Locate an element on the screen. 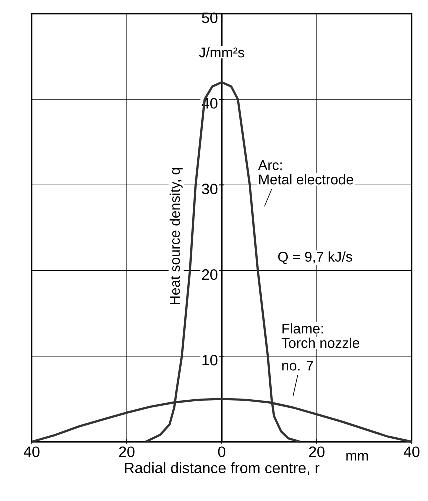 Image resolution: width=428 pixels, height=501 pixels. y-axis-title: Heat source density, q is located at coordinates (176, 236).